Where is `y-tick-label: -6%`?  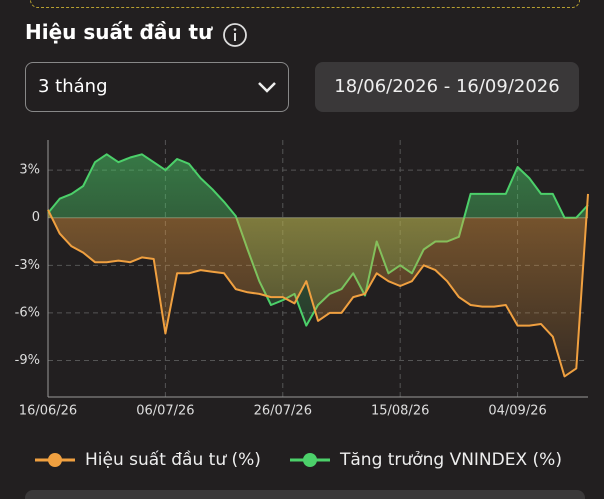
y-tick-label: -6% is located at coordinates (27, 312).